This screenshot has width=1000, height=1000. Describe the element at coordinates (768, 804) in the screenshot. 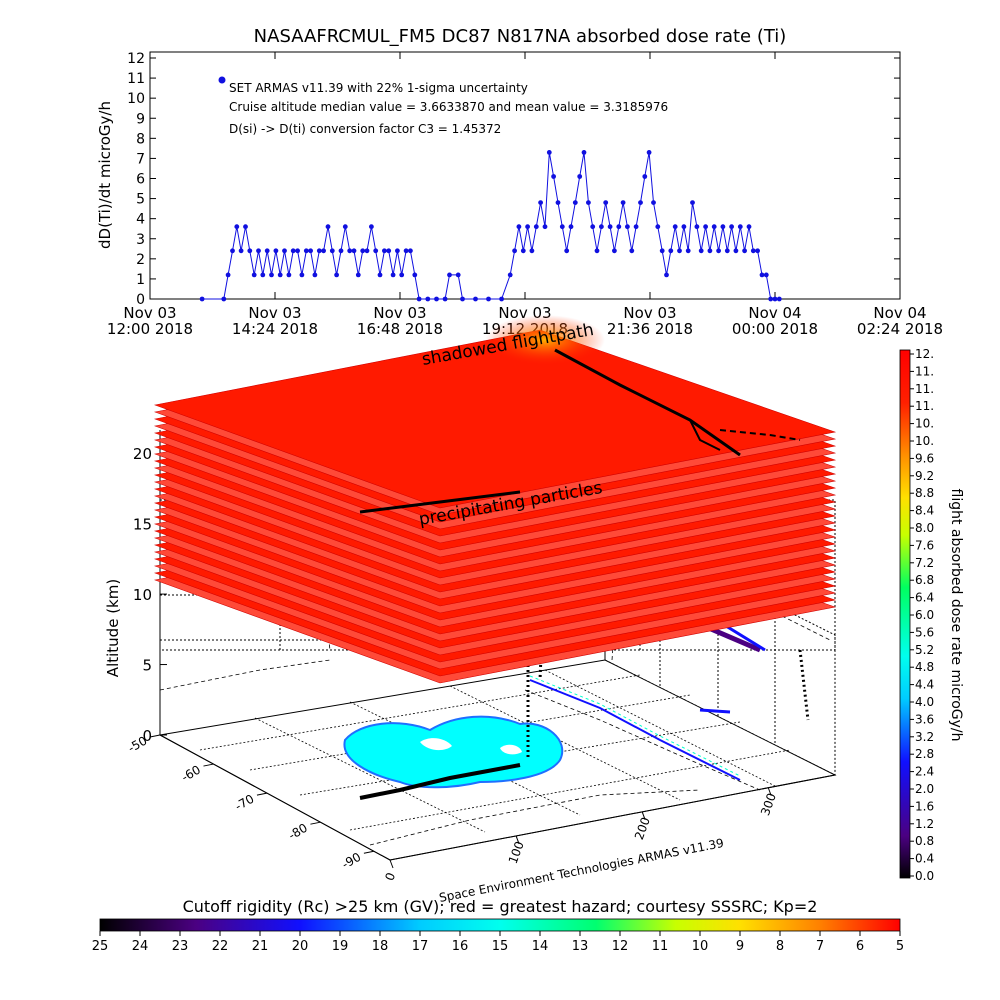

I see `lon-tick-label: 300` at that location.